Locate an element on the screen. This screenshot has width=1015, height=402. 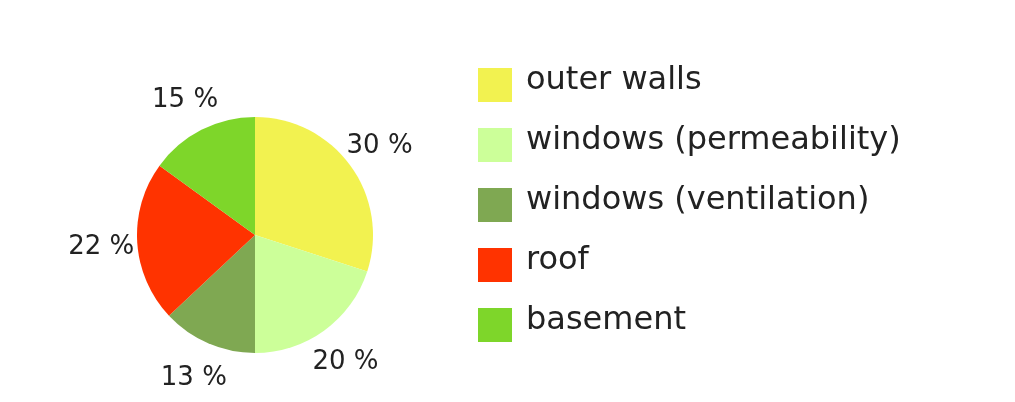
legend-label: roof is located at coordinates (557, 258).